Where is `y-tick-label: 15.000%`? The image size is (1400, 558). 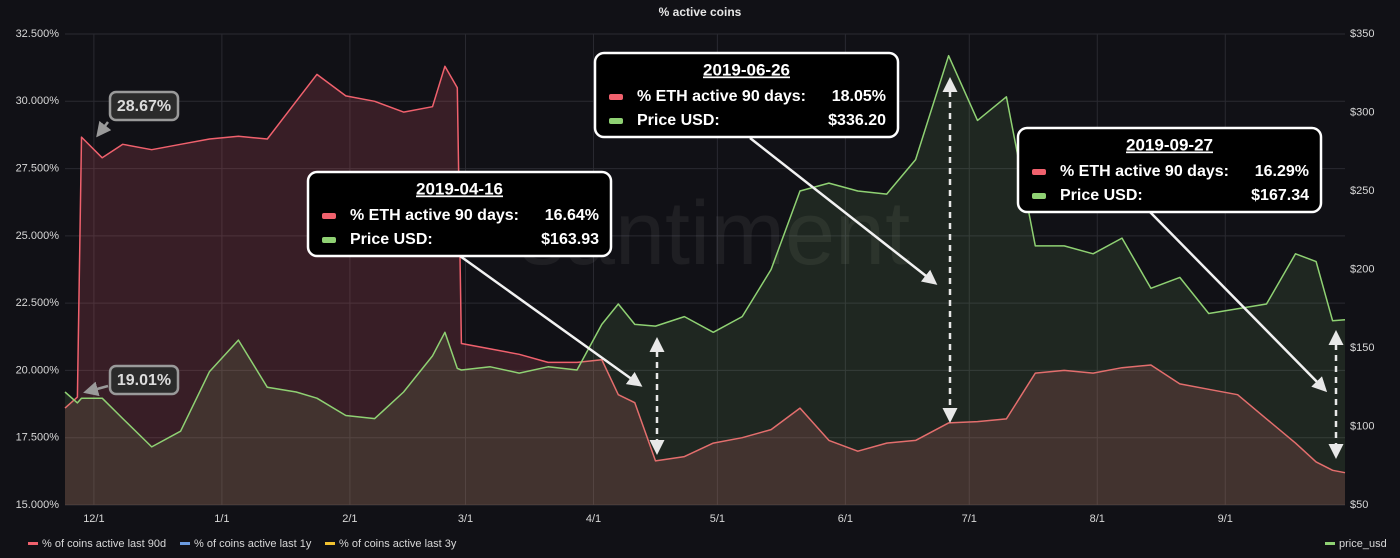
y-tick-label: 15.000% is located at coordinates (38, 505).